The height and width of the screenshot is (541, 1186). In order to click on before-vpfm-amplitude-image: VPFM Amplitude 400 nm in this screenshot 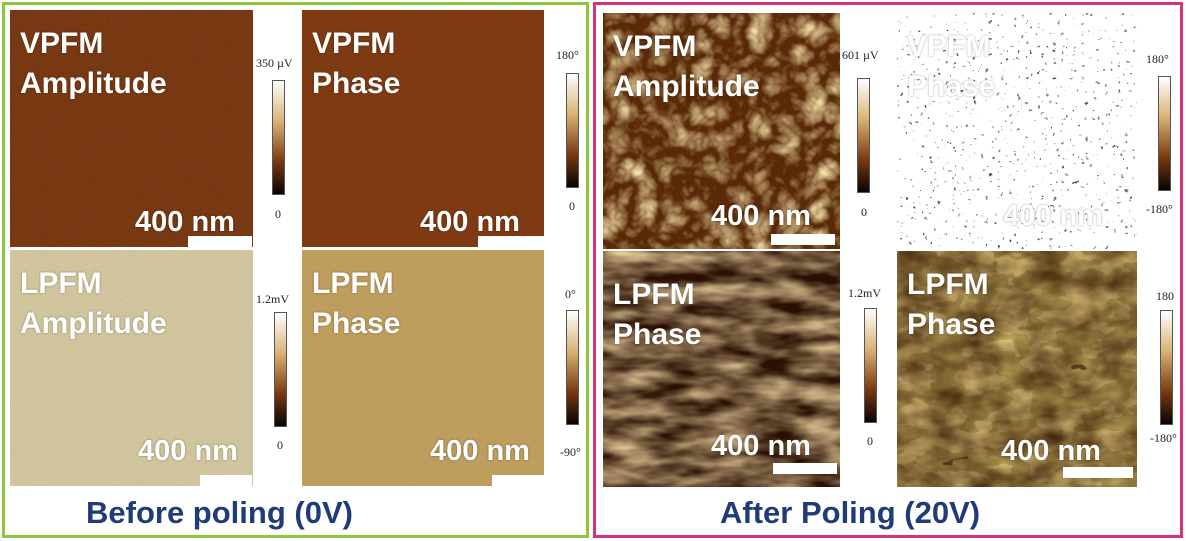, I will do `click(131, 128)`.